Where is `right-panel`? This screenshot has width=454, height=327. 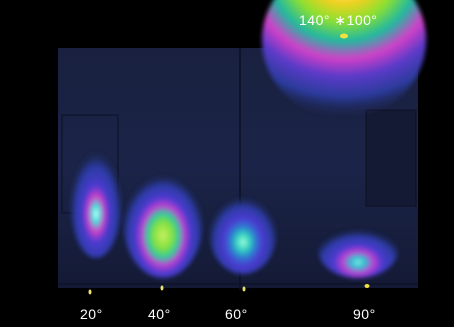 right-panel is located at coordinates (391, 158).